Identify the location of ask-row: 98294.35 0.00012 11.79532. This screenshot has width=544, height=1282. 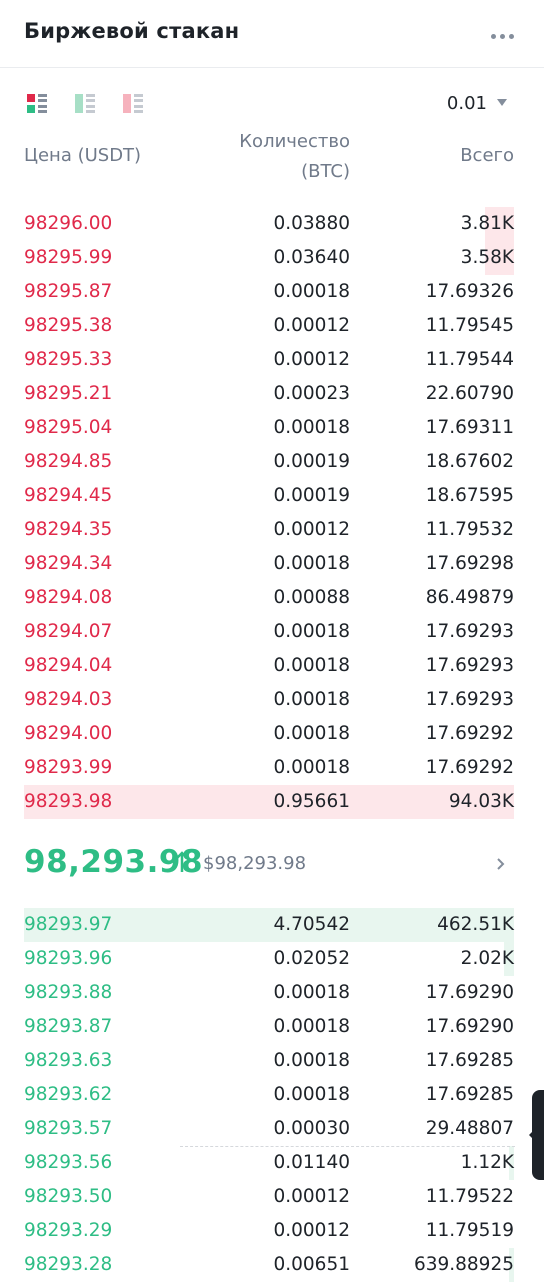
(272, 530).